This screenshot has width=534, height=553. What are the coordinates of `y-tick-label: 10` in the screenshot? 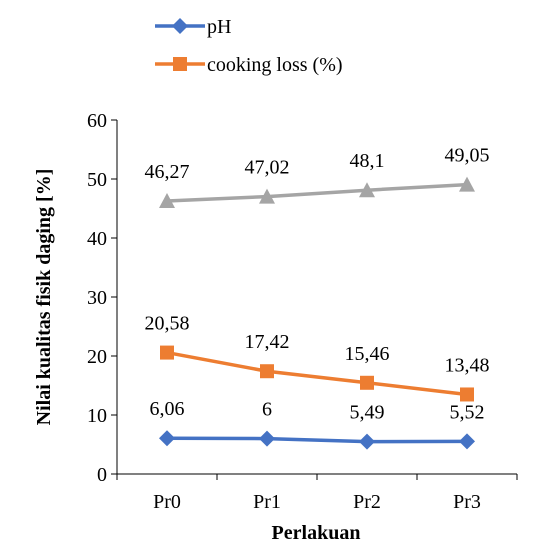 It's located at (97, 416).